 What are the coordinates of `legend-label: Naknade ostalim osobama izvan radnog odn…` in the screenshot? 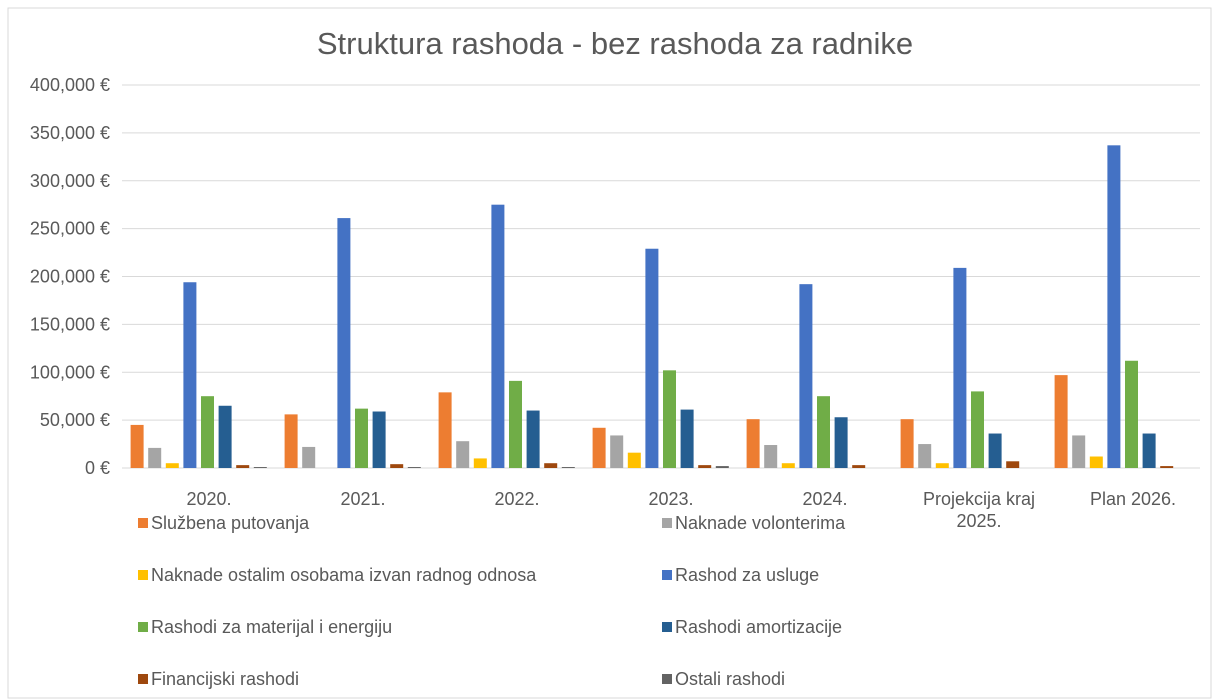 It's located at (344, 575).